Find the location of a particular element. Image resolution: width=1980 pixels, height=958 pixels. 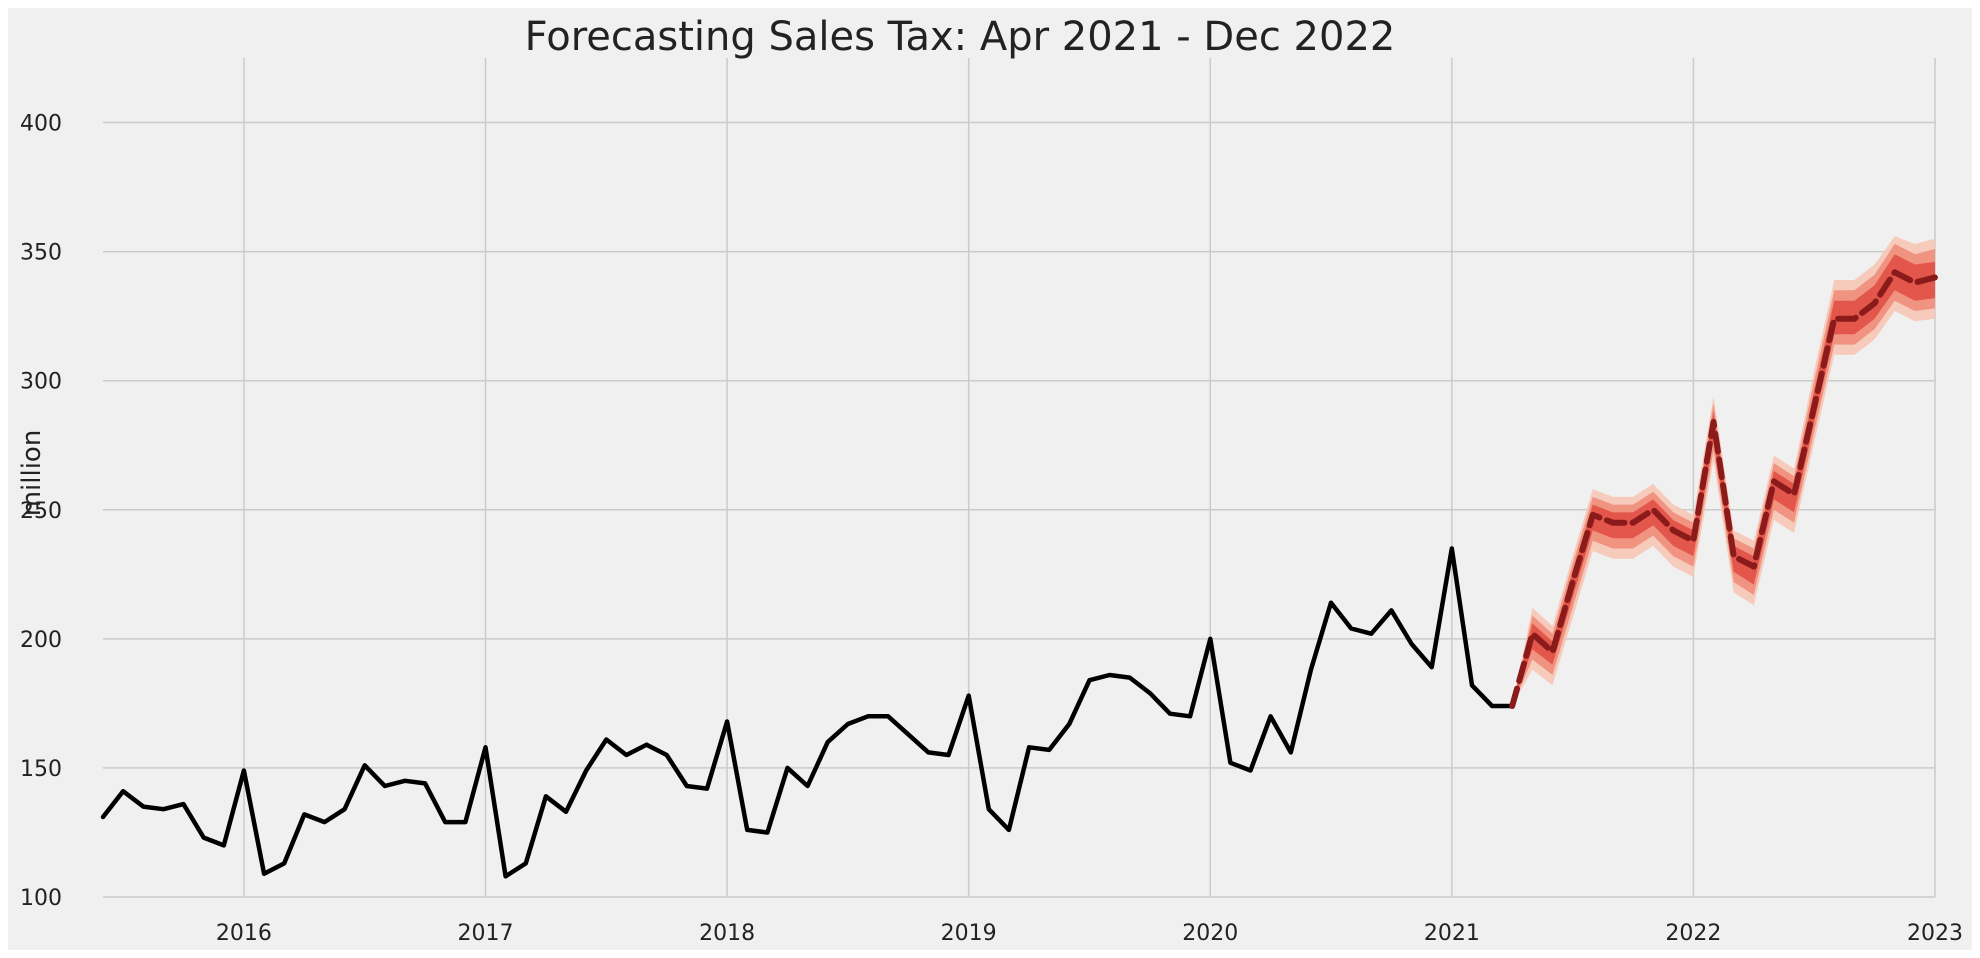

y-tick-label-200: 200 is located at coordinates (41, 640).